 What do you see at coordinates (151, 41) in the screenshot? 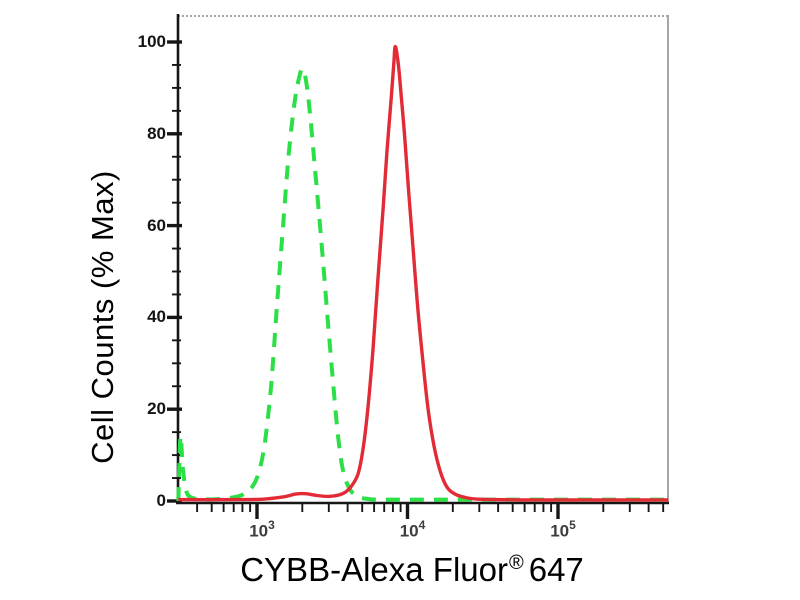
I see `y-tick-label-100: 100` at bounding box center [151, 41].